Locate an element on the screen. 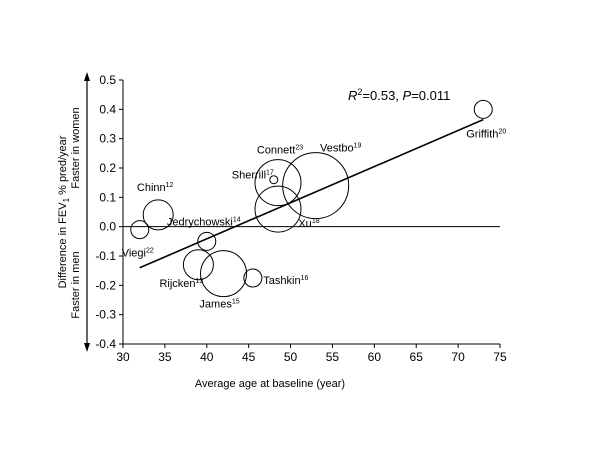 The width and height of the screenshot is (600, 450). y-tick-label: -0.3 is located at coordinates (105, 315).